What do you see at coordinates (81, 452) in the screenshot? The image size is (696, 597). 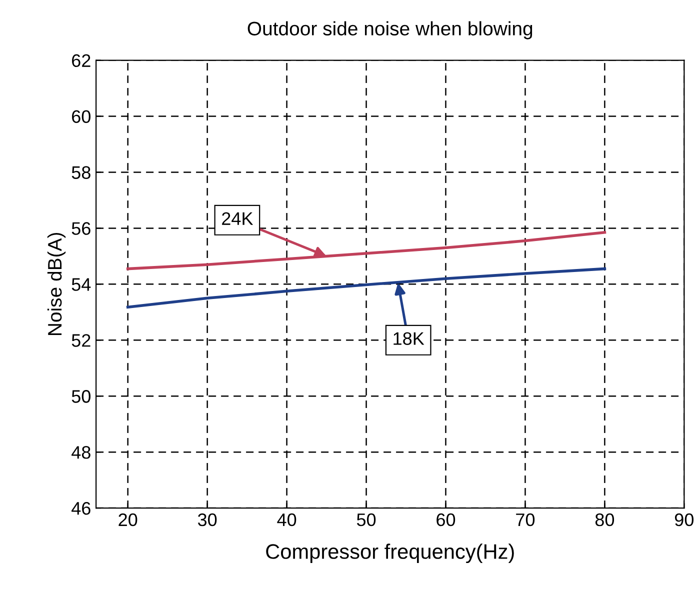 I see `y-tick-label: 48` at bounding box center [81, 452].